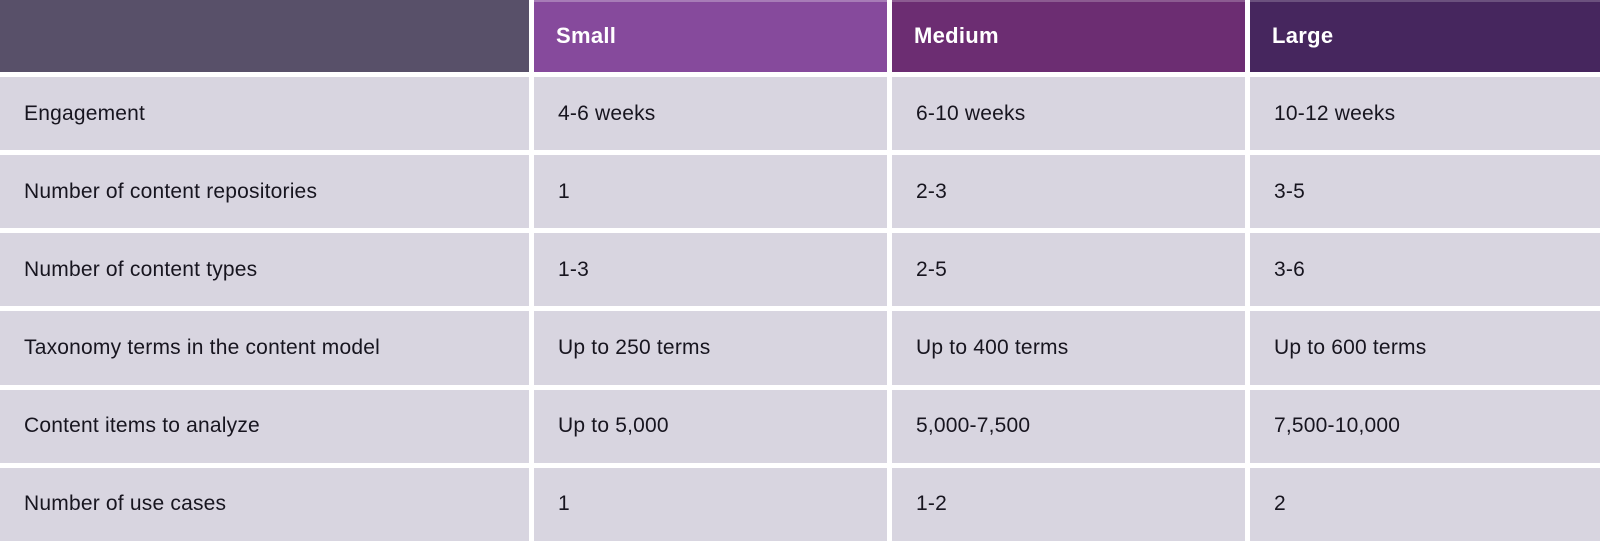 The height and width of the screenshot is (541, 1600). What do you see at coordinates (710, 36) in the screenshot?
I see `column-header-small: Small` at bounding box center [710, 36].